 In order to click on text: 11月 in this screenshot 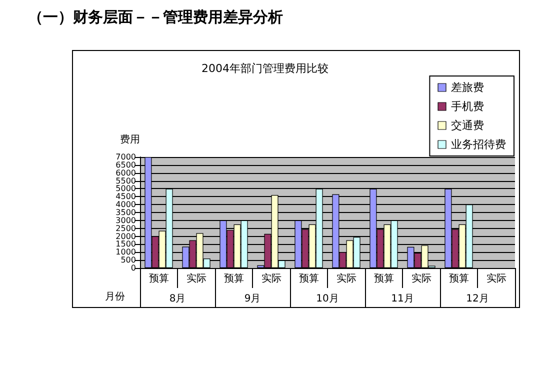, I will do `click(402, 299)`.